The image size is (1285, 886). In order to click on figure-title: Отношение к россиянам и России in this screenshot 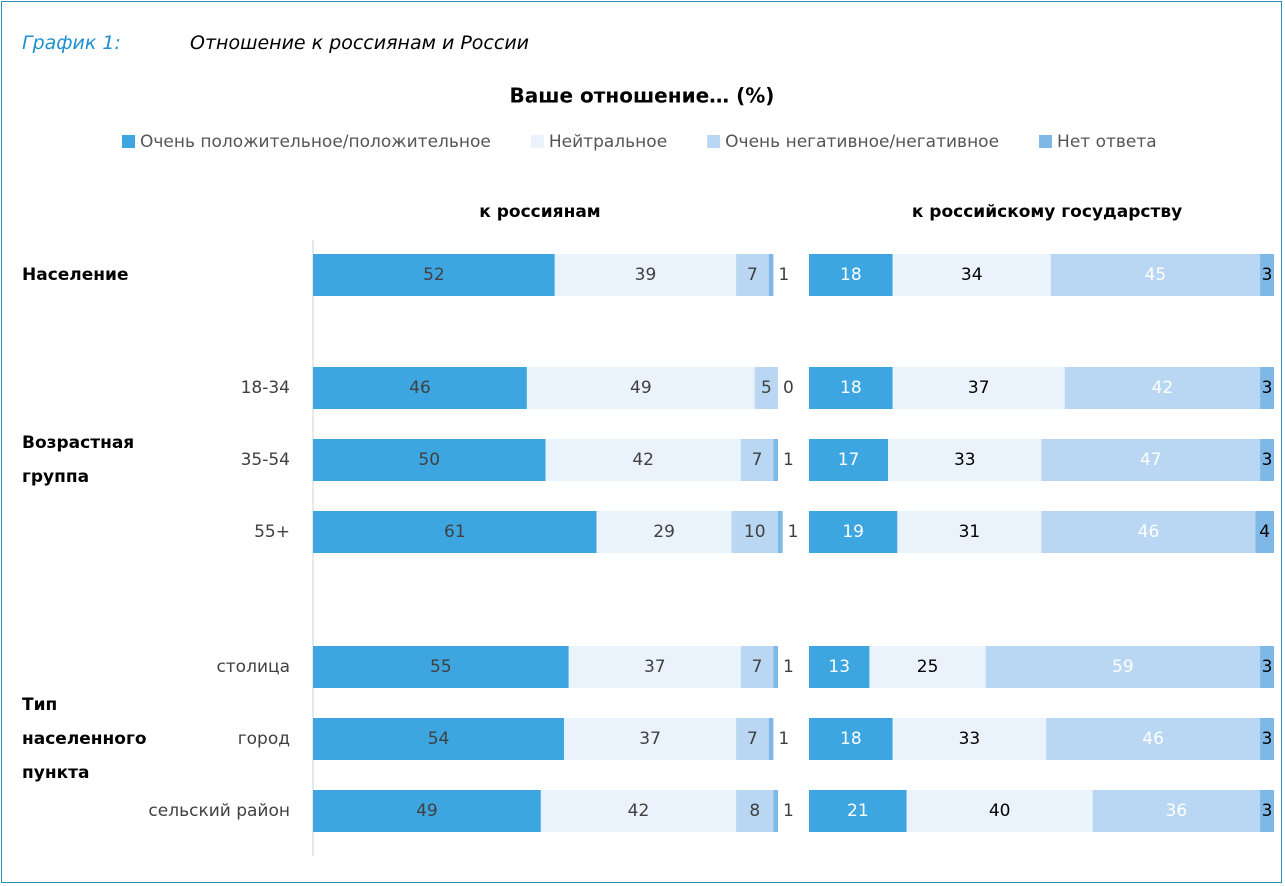, I will do `click(360, 43)`.